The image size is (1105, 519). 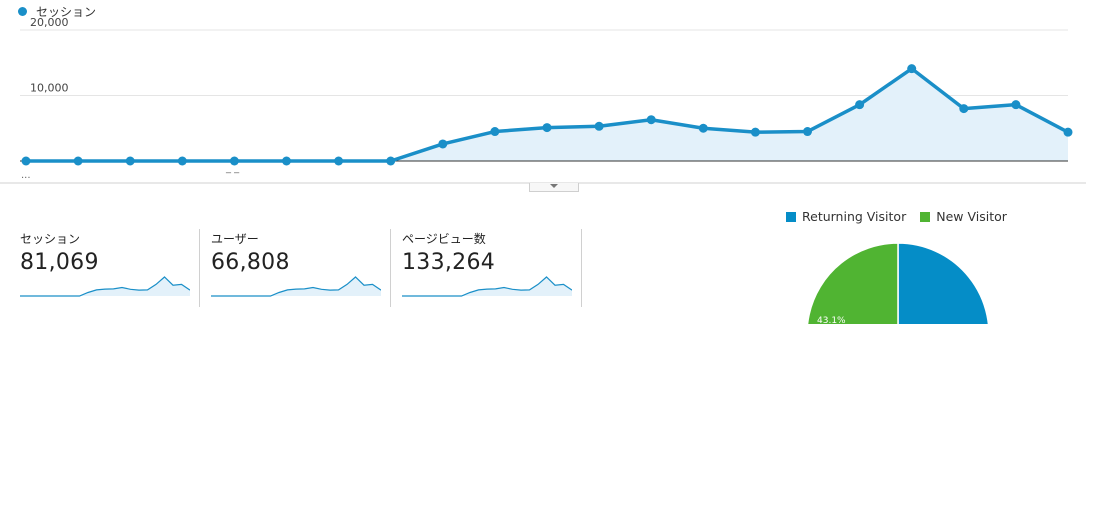 I want to click on metric-value: 81,069, so click(x=59, y=262).